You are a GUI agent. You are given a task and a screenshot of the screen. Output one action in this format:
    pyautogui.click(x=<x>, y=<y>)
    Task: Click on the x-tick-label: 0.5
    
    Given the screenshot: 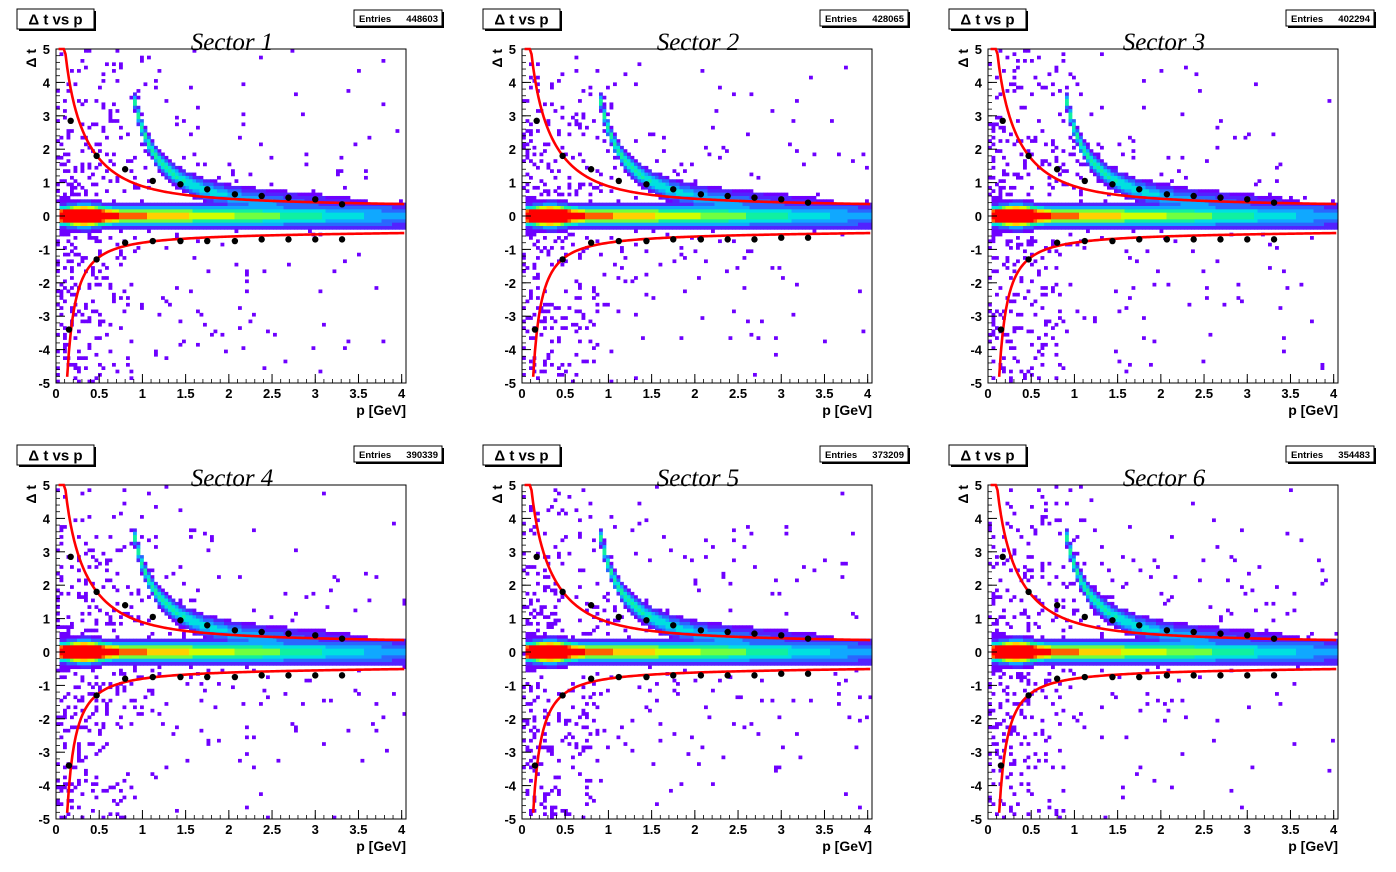 What is the action you would take?
    pyautogui.click(x=565, y=393)
    